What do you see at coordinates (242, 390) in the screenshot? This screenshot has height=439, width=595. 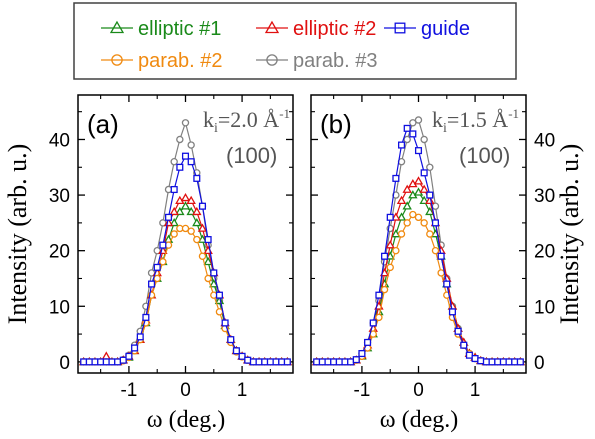 I see `panel-a-xtick-label: 1` at bounding box center [242, 390].